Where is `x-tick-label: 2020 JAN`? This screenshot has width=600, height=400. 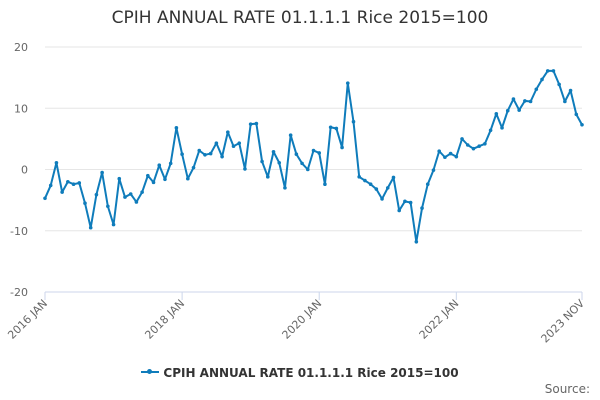
x-tick-label: 2020 JAN is located at coordinates (302, 319).